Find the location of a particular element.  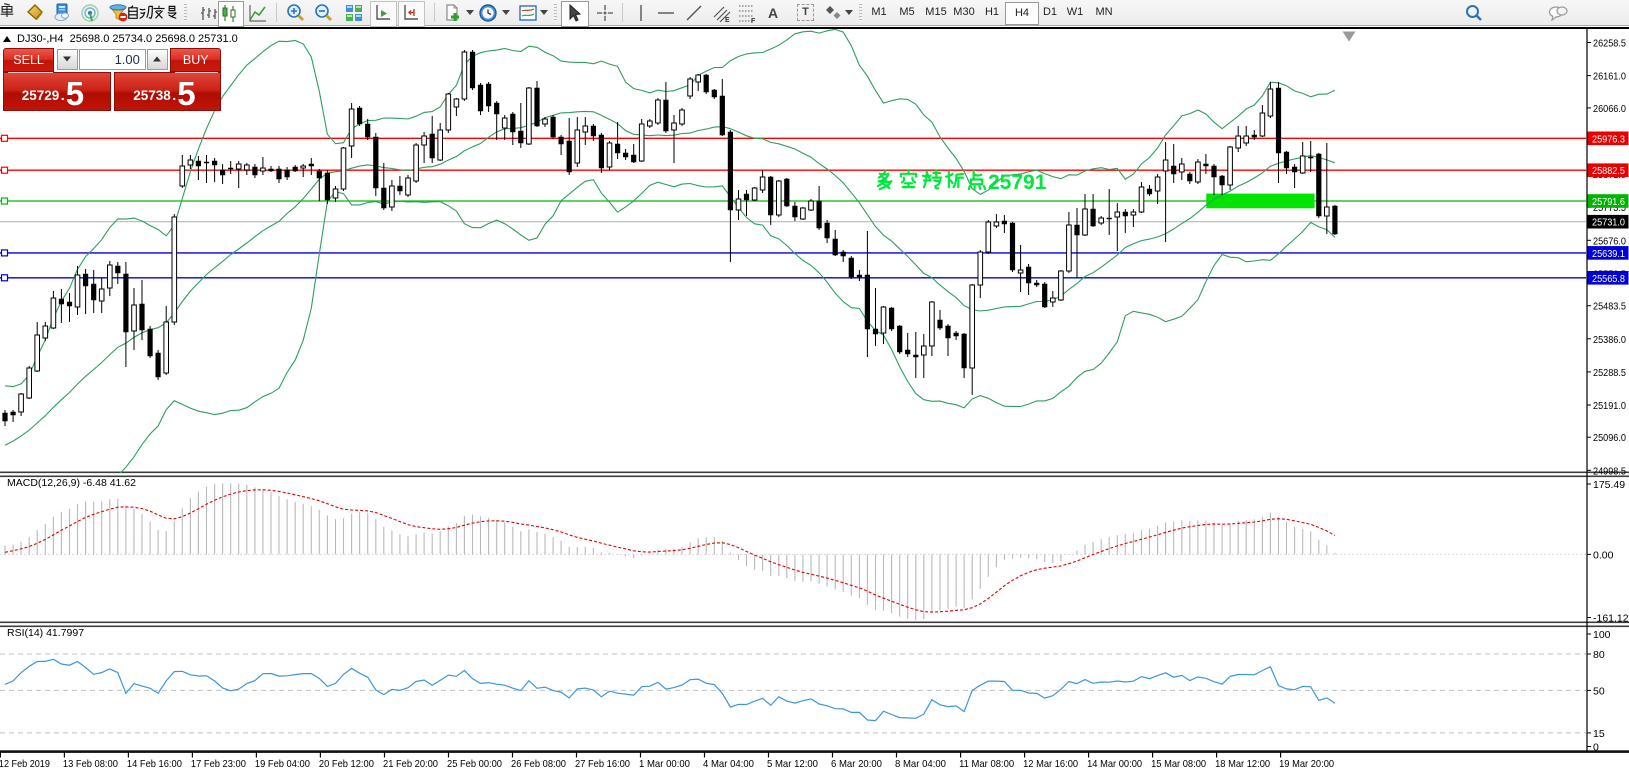

svg-text: 26 Feb 08:00 is located at coordinates (538, 764).